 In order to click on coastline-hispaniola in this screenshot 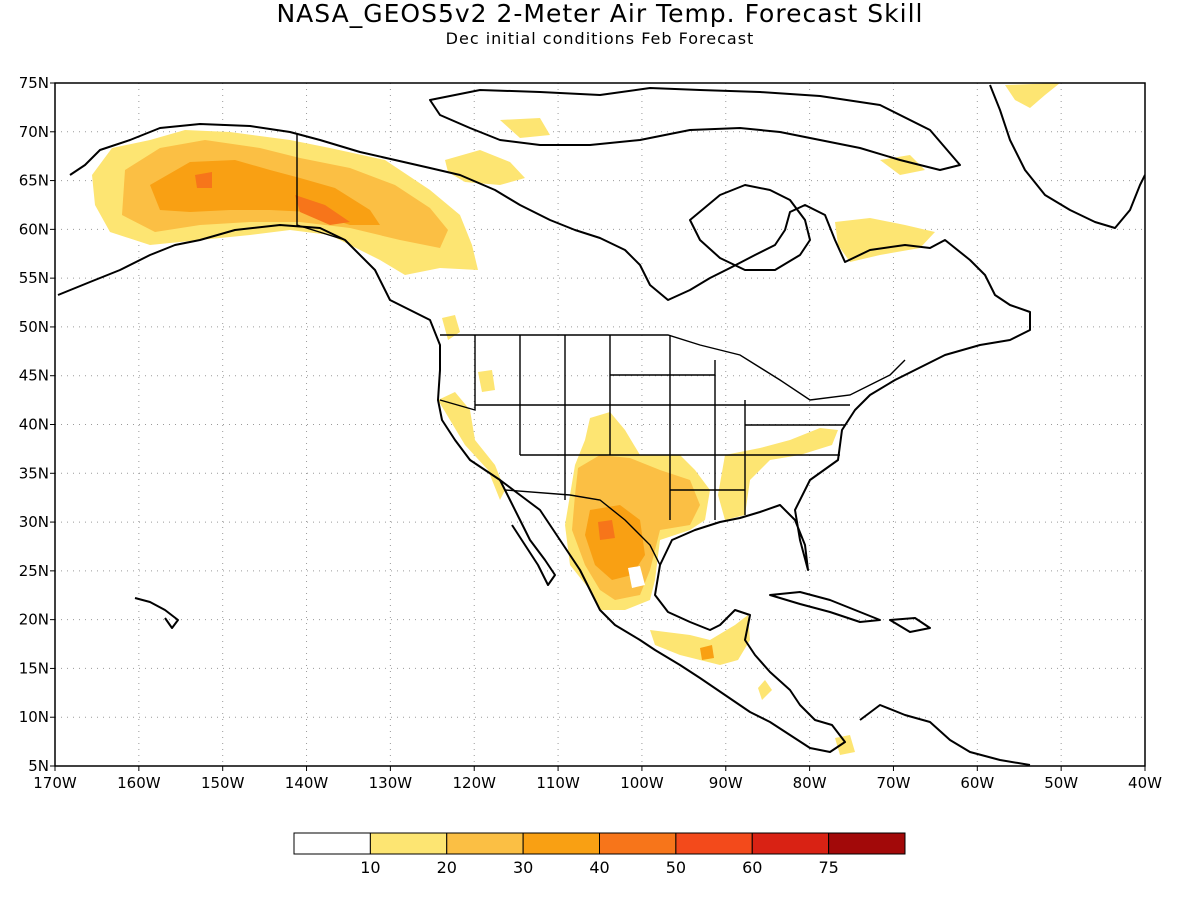, I will do `click(910, 625)`.